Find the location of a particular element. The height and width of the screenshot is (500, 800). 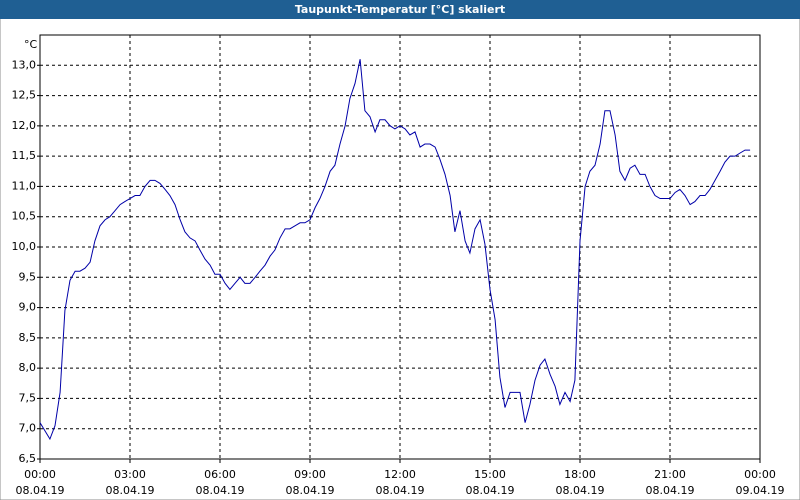

x-tick-date: 09.04.19 is located at coordinates (760, 490).